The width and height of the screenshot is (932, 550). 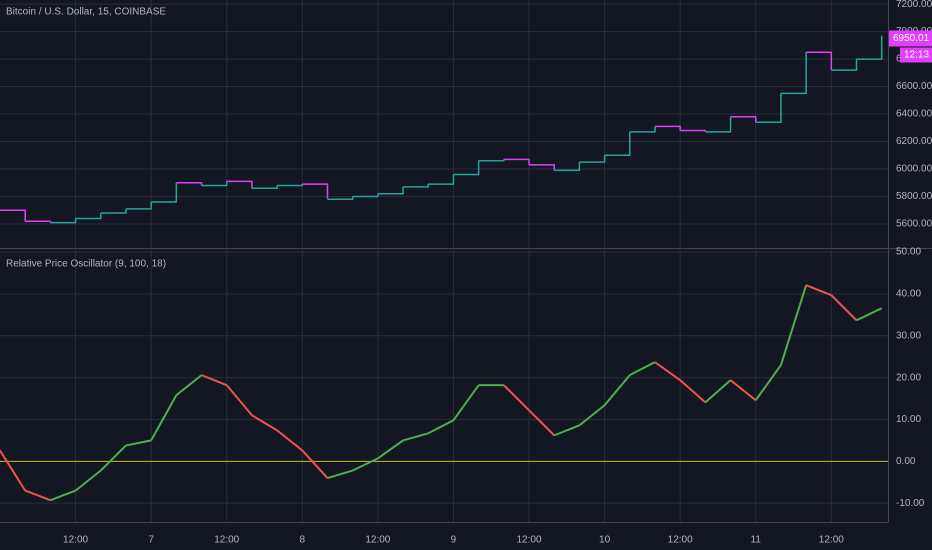 What do you see at coordinates (908, 377) in the screenshot?
I see `y-tick-label: 20.00` at bounding box center [908, 377].